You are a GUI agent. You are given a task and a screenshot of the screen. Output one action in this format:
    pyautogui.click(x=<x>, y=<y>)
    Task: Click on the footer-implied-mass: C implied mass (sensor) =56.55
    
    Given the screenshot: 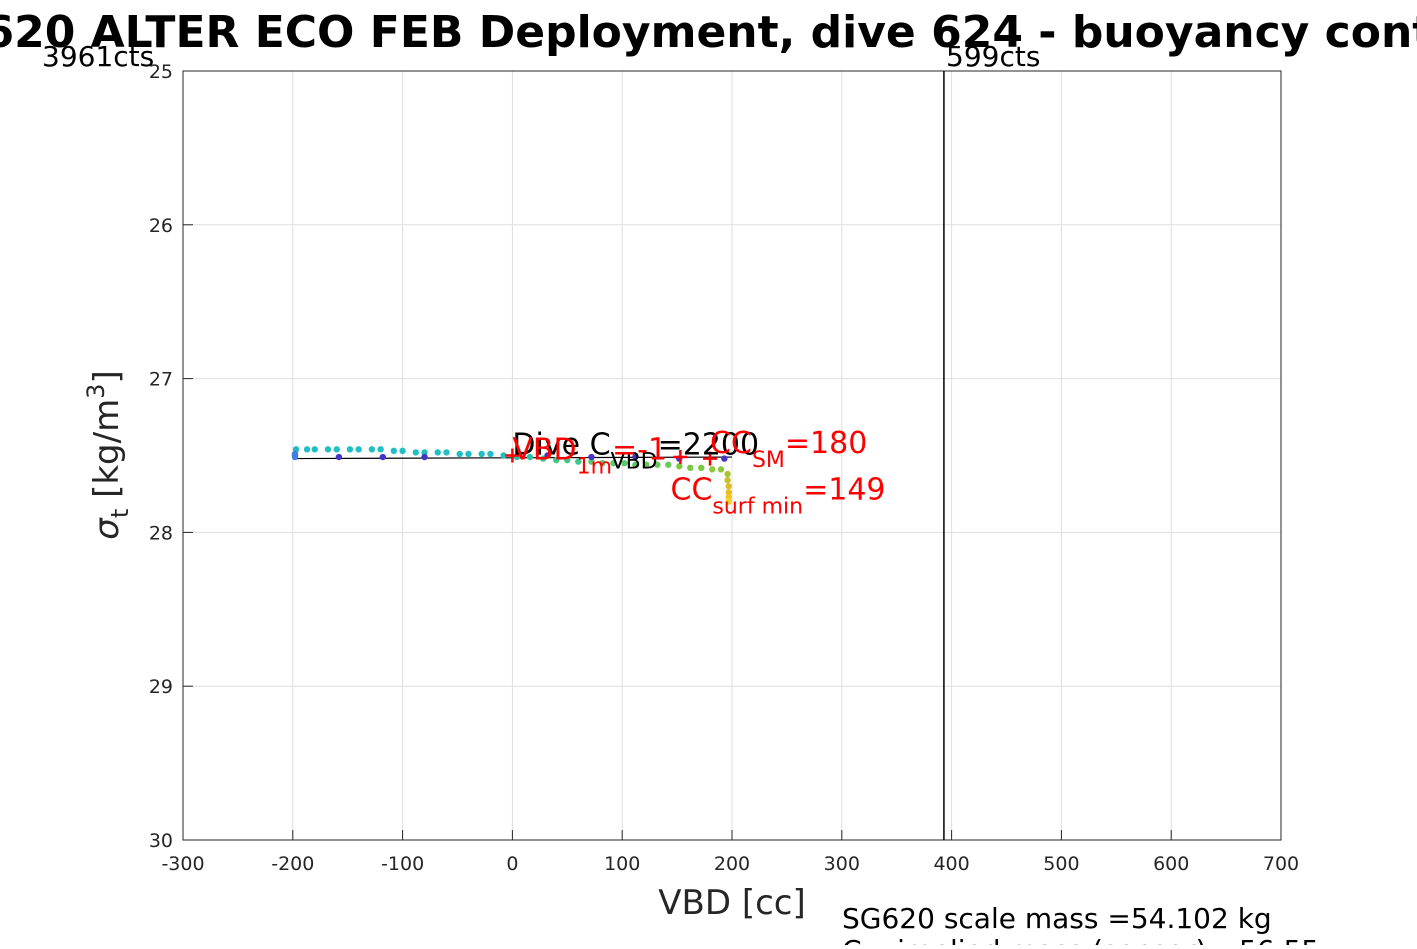 What is the action you would take?
    pyautogui.click(x=1080, y=939)
    